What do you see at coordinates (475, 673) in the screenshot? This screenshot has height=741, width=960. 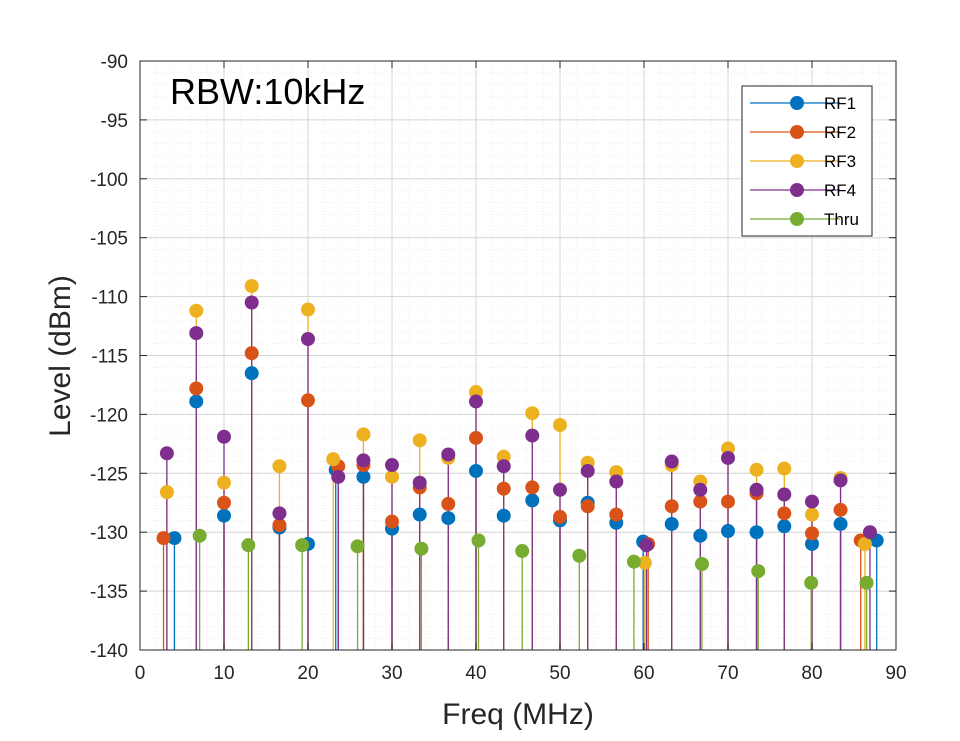 I see `x-tick-label: 40` at bounding box center [475, 673].